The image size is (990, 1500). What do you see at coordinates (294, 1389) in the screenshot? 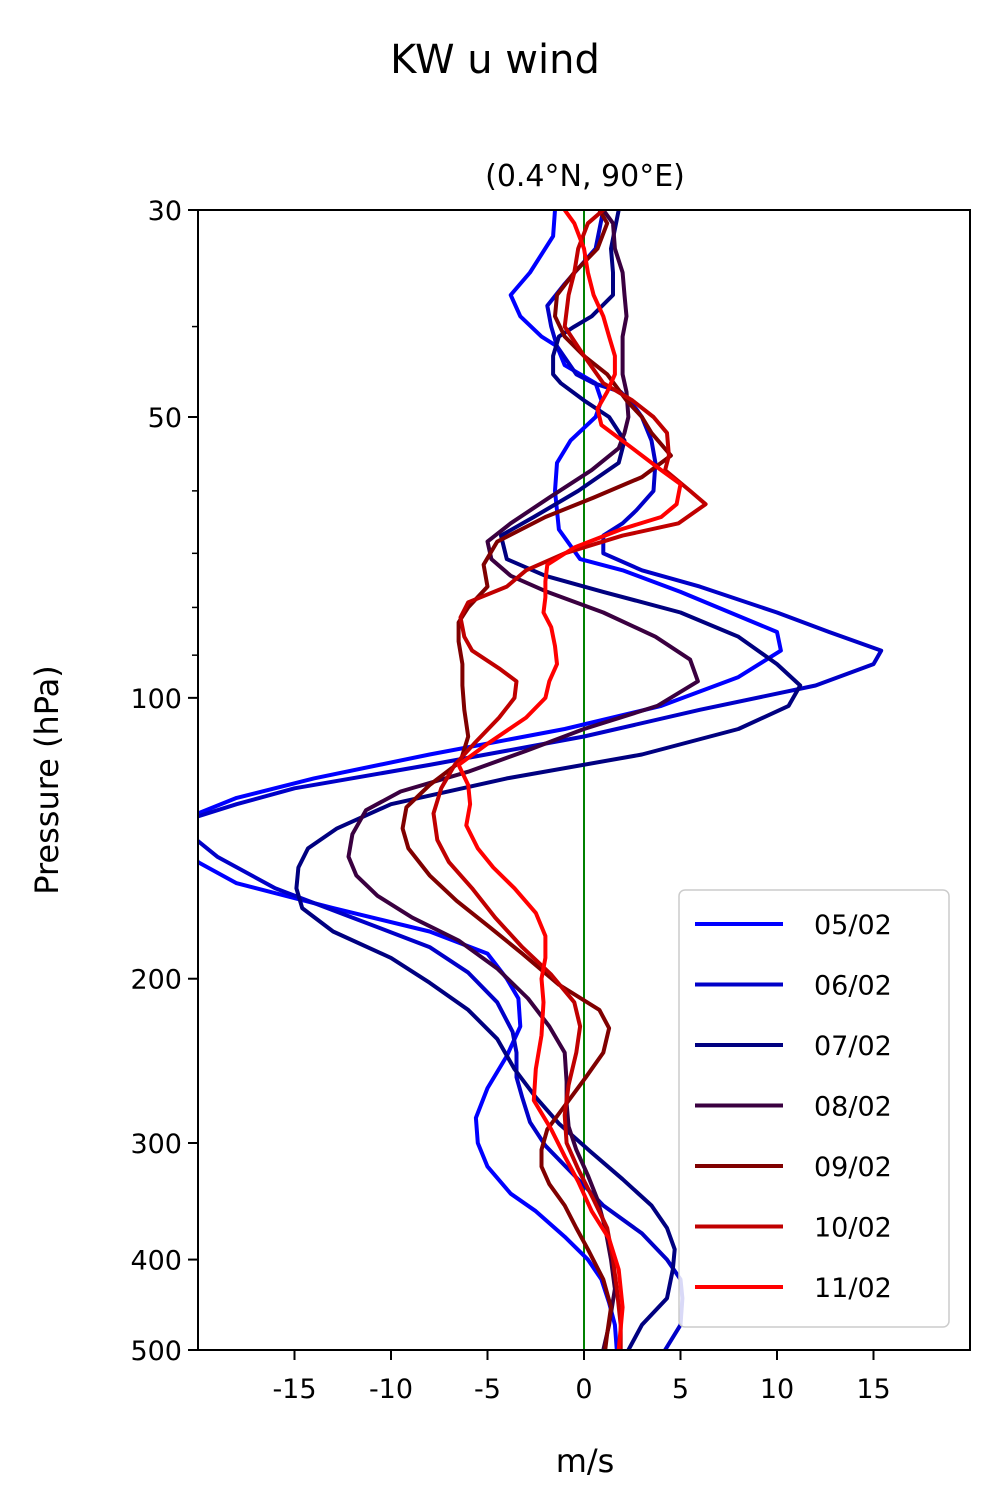
I see `x-tick-label-1: -15` at bounding box center [294, 1389].